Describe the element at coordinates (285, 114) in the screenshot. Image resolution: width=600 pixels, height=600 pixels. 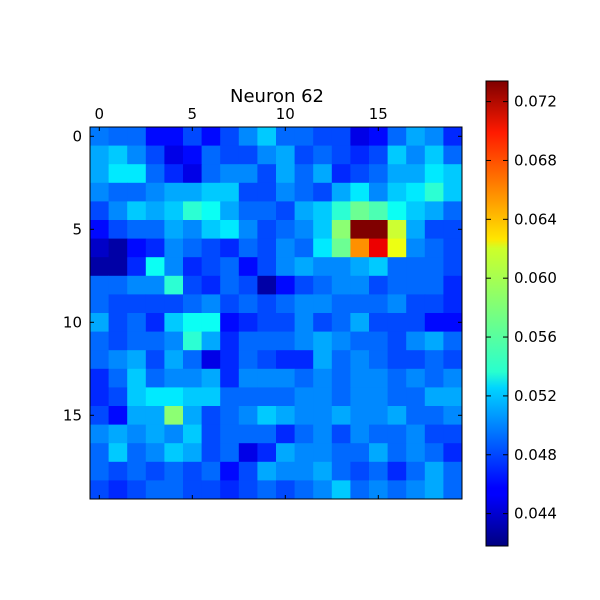
I see `x-tick-label: 10` at that location.